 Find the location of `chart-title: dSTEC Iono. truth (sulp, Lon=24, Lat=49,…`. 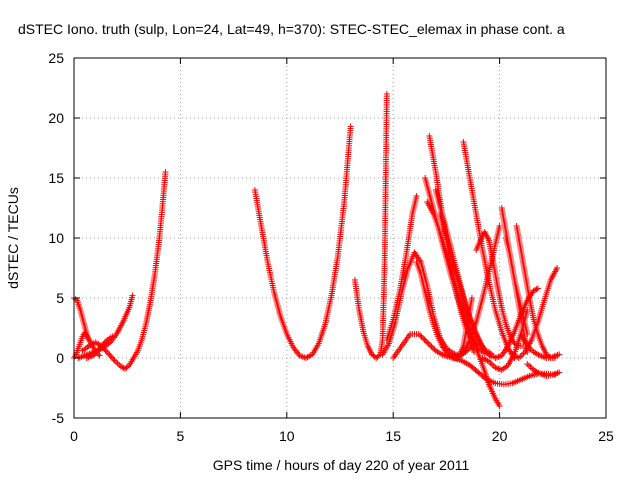

chart-title: dSTEC Iono. truth (sulp, Lon=24, Lat=49,… is located at coordinates (291, 29).